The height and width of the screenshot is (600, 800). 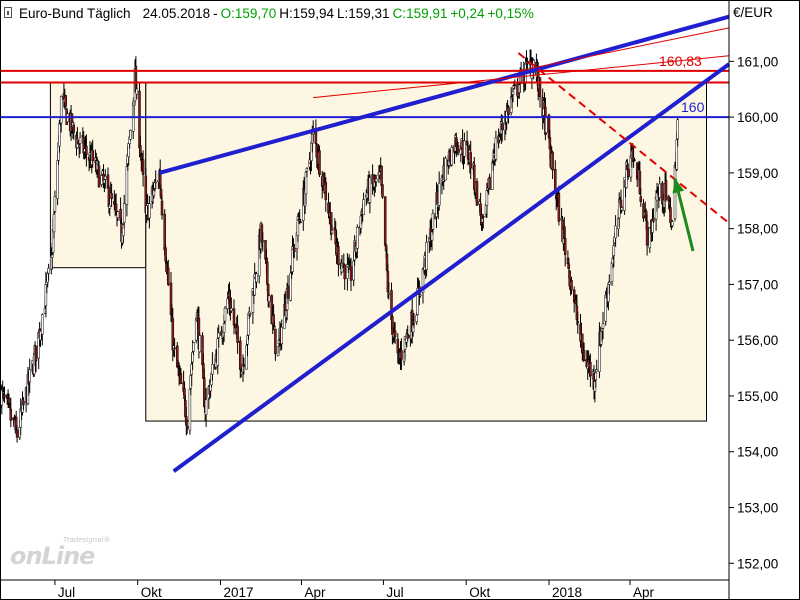 I want to click on window-icon, so click(x=8, y=12).